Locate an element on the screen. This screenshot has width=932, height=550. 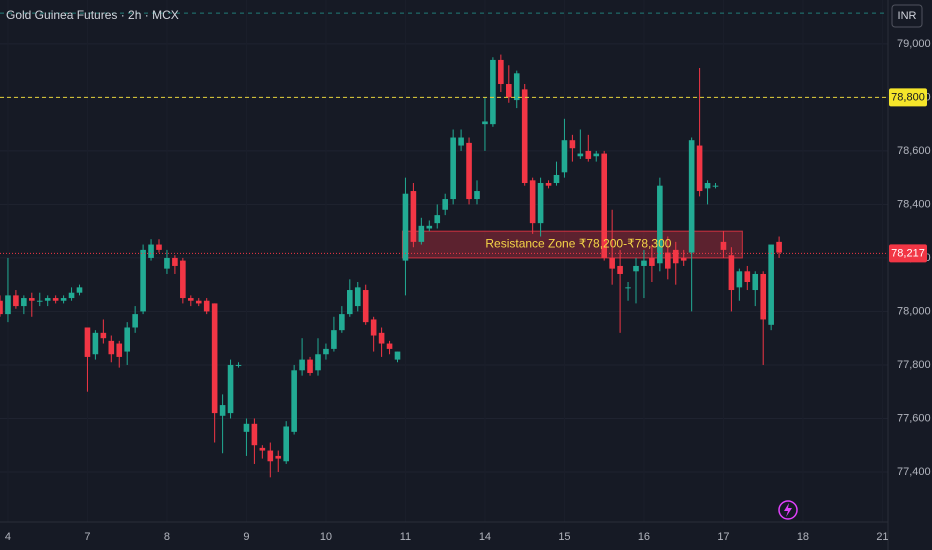
y-tick-label: 77,800 is located at coordinates (914, 365).